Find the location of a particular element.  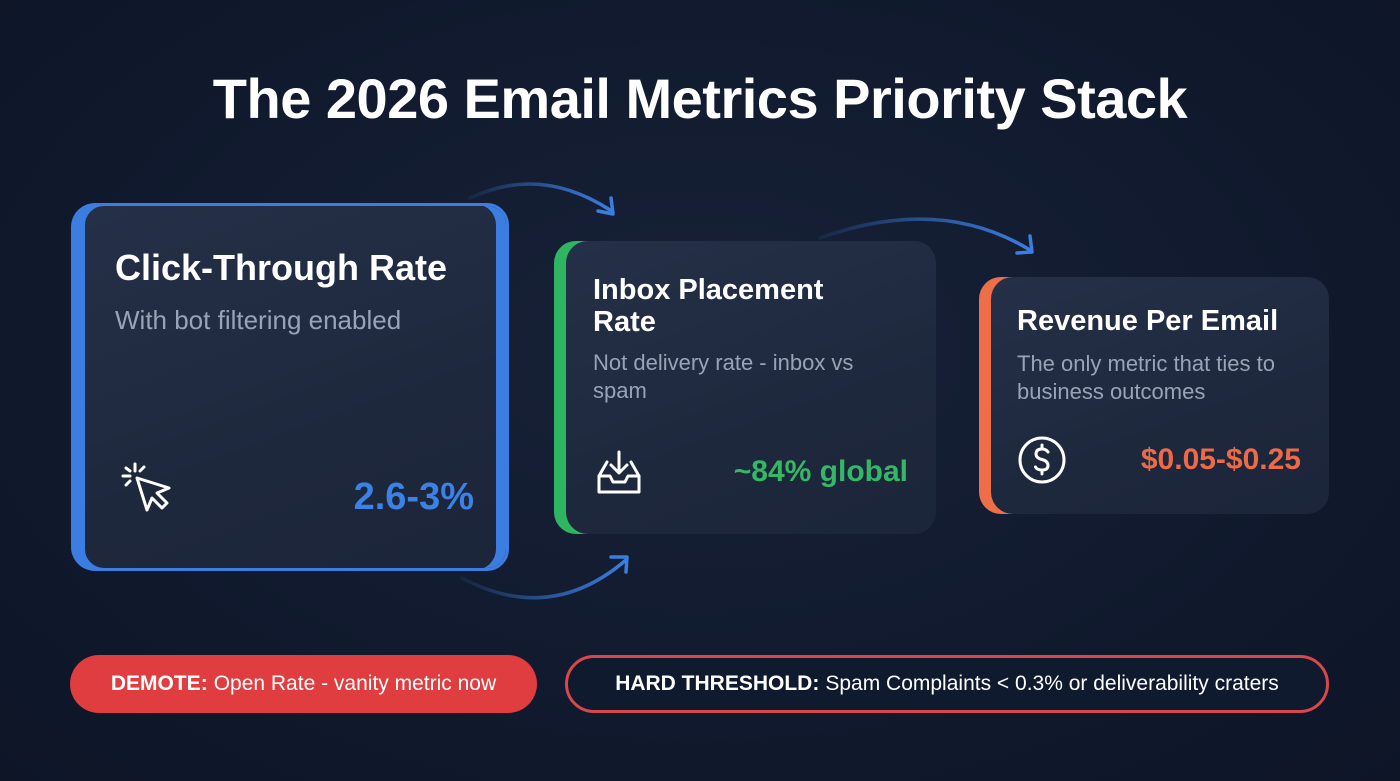

demote-text: Open Rate - vanity metric now is located at coordinates (355, 683).